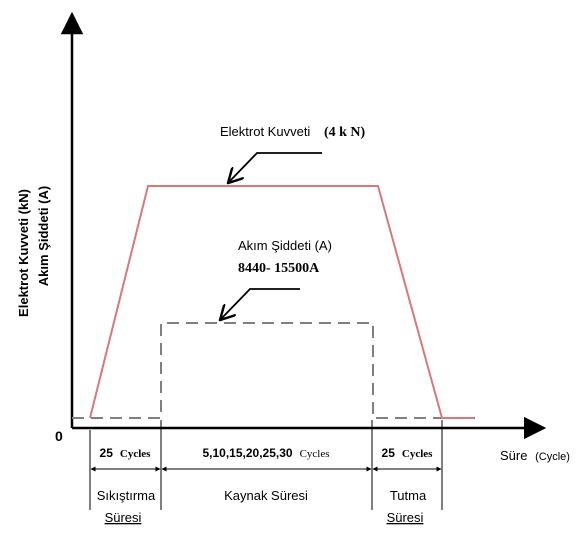 The height and width of the screenshot is (534, 579). I want to click on current-annotation-range: 8440- 15500A, so click(279, 268).